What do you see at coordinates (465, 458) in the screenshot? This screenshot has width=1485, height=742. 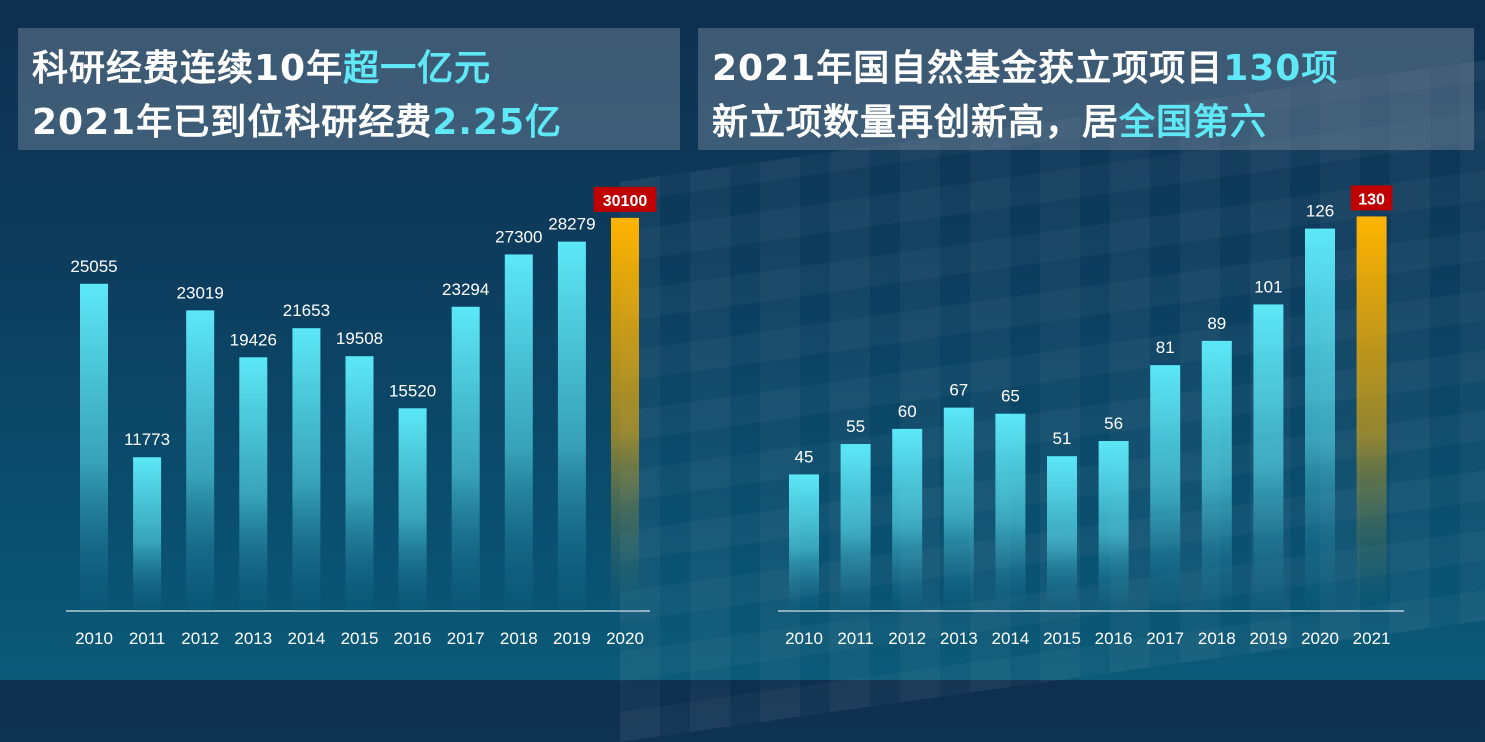 I see `funding-bar-2017` at bounding box center [465, 458].